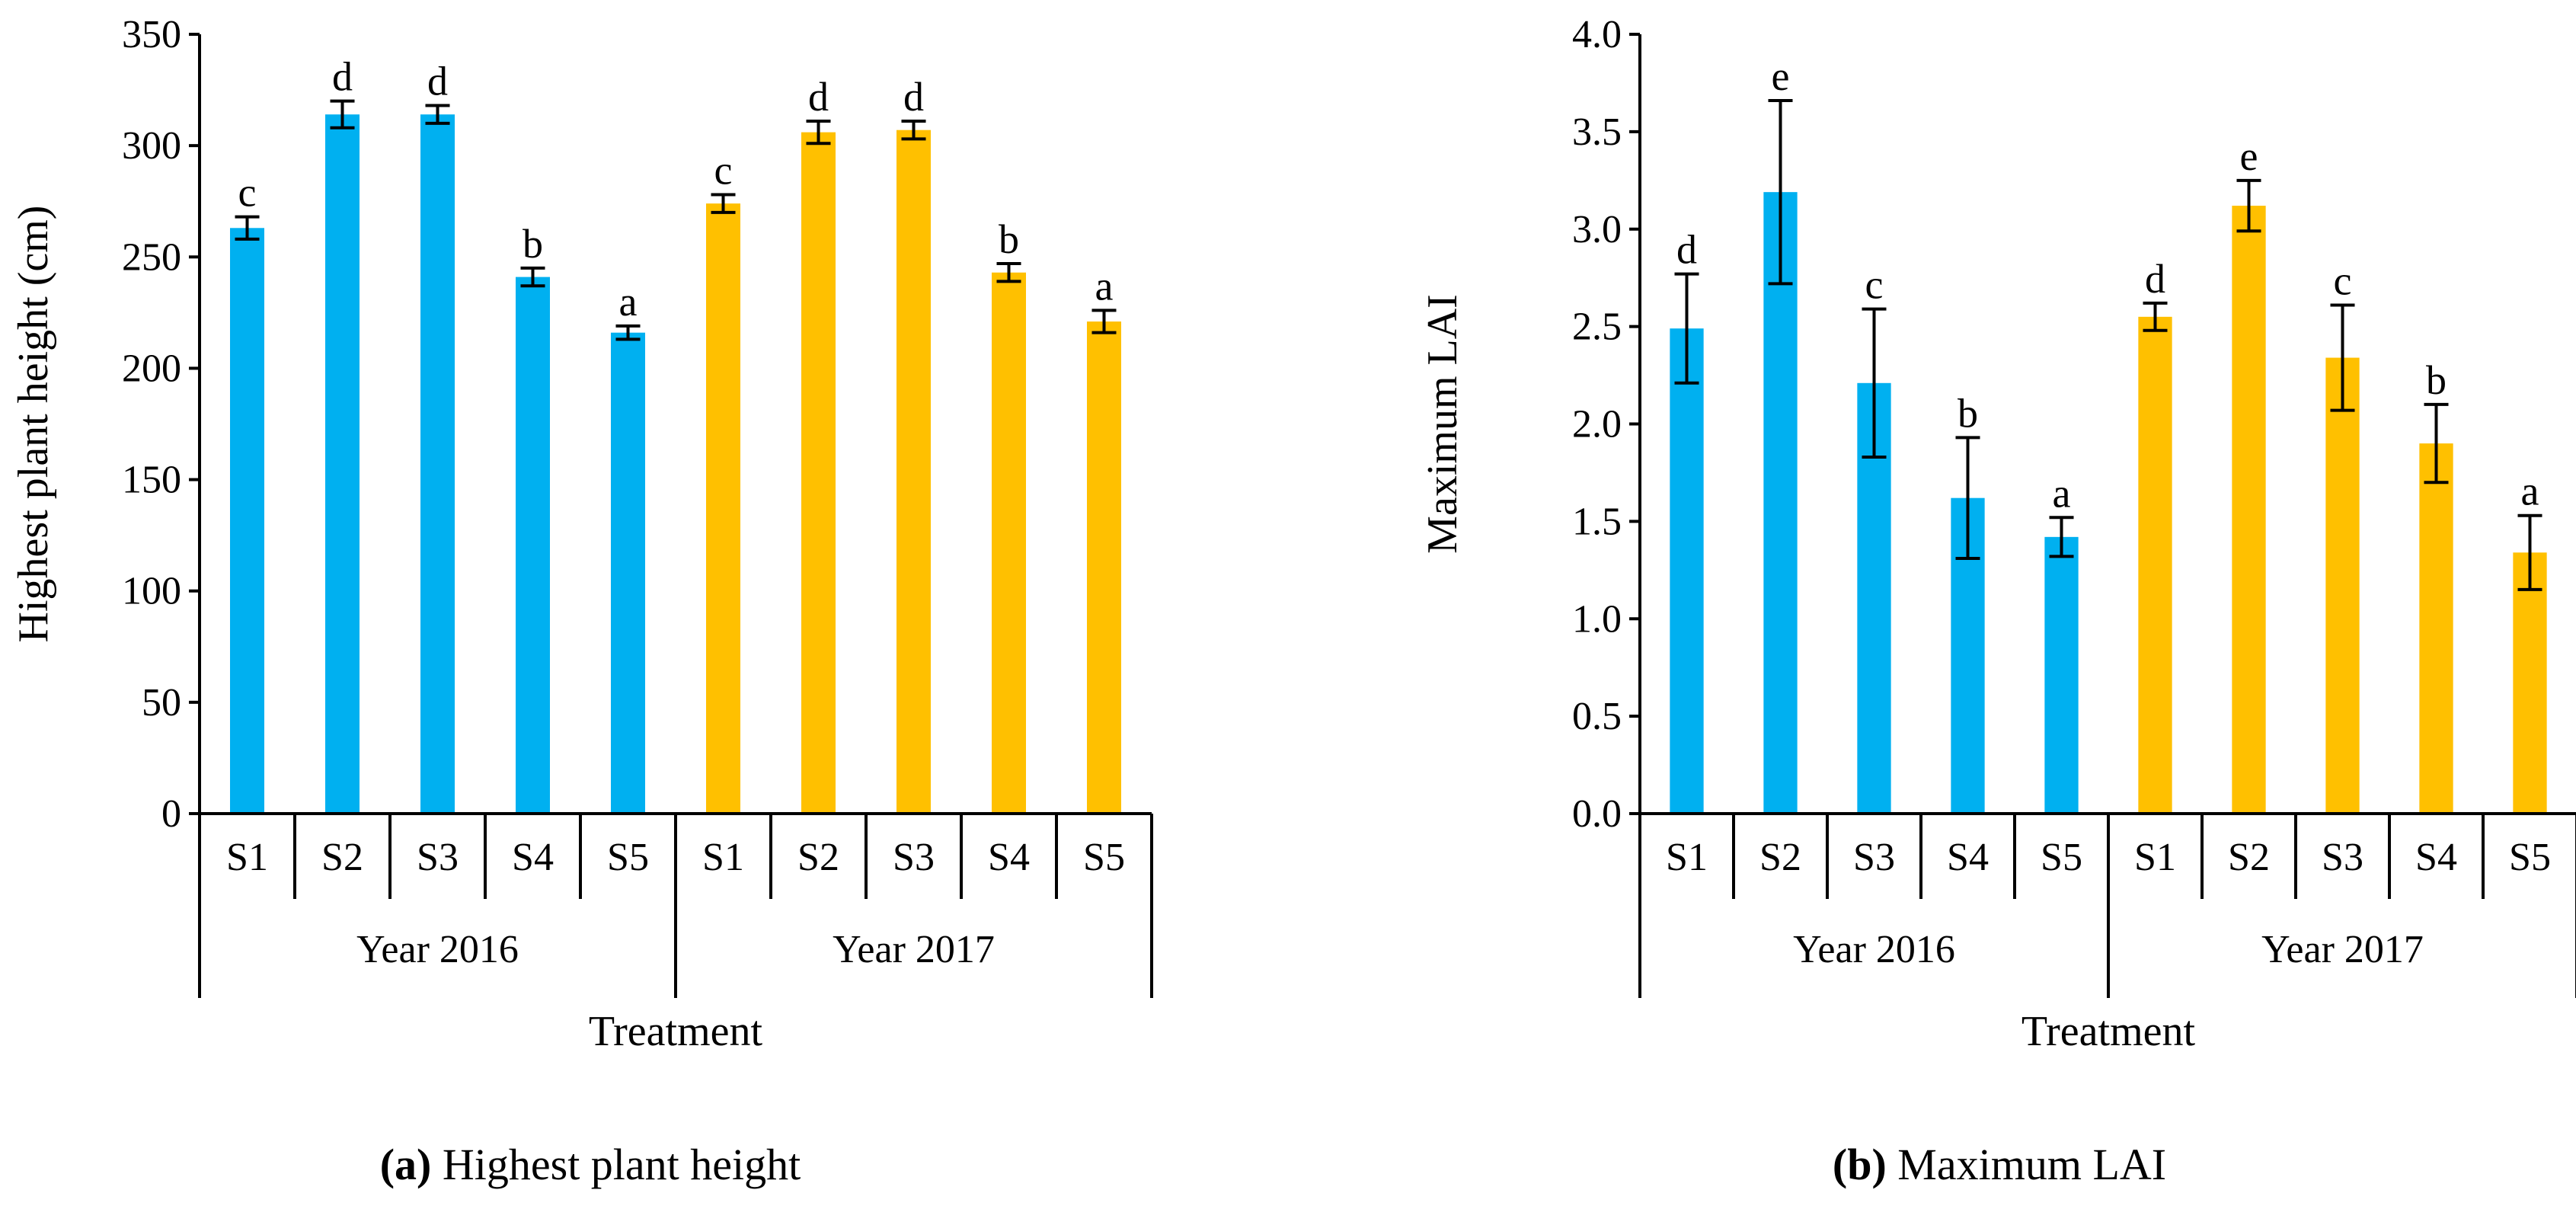 Image resolution: width=2576 pixels, height=1209 pixels. I want to click on y-tick-label: 0.5, so click(1597, 716).